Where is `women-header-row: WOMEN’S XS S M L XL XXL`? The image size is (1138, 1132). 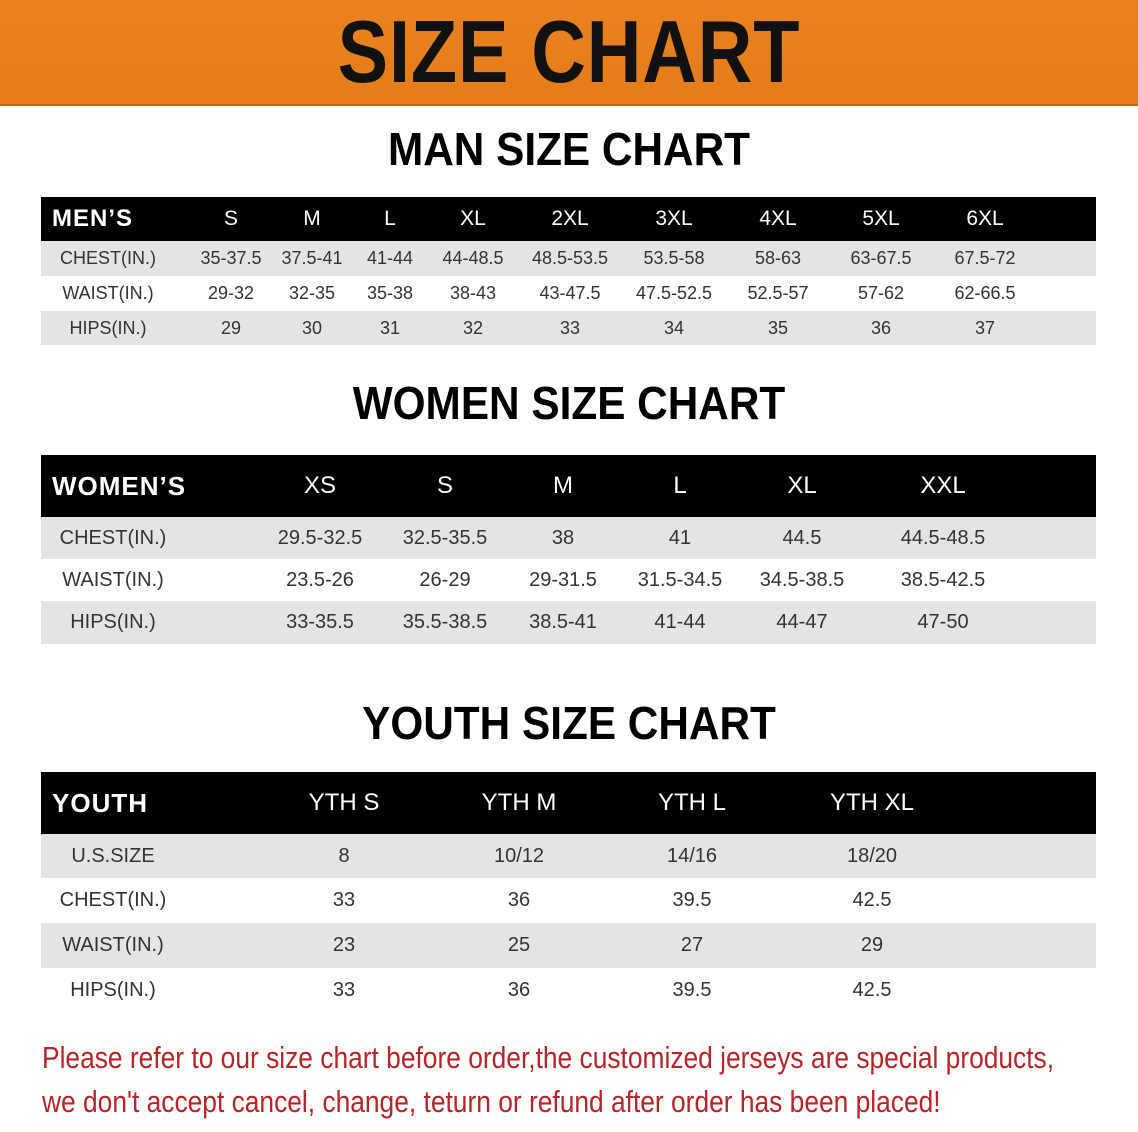 women-header-row: WOMEN’S XS S M L XL XXL is located at coordinates (568, 486).